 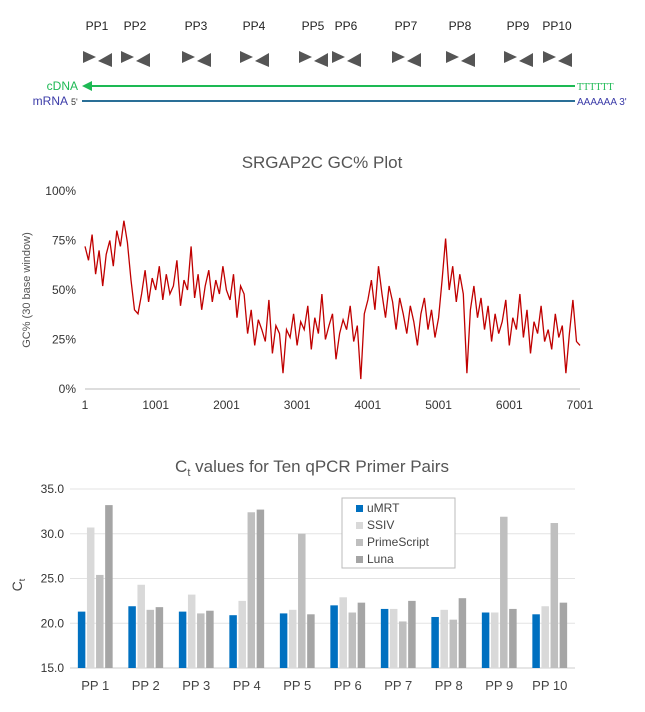 I want to click on primer-pair-label: PP7, so click(x=406, y=26).